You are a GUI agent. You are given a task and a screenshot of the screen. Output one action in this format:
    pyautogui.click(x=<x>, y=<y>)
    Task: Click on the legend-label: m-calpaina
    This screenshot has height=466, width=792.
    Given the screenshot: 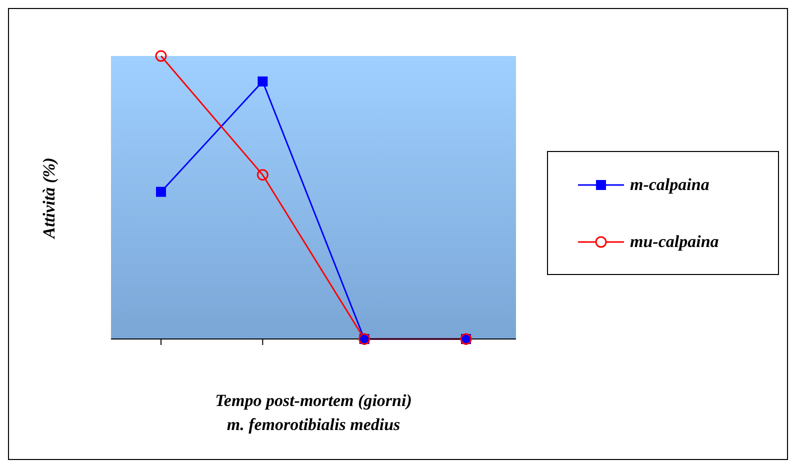 What is the action you would take?
    pyautogui.click(x=670, y=184)
    